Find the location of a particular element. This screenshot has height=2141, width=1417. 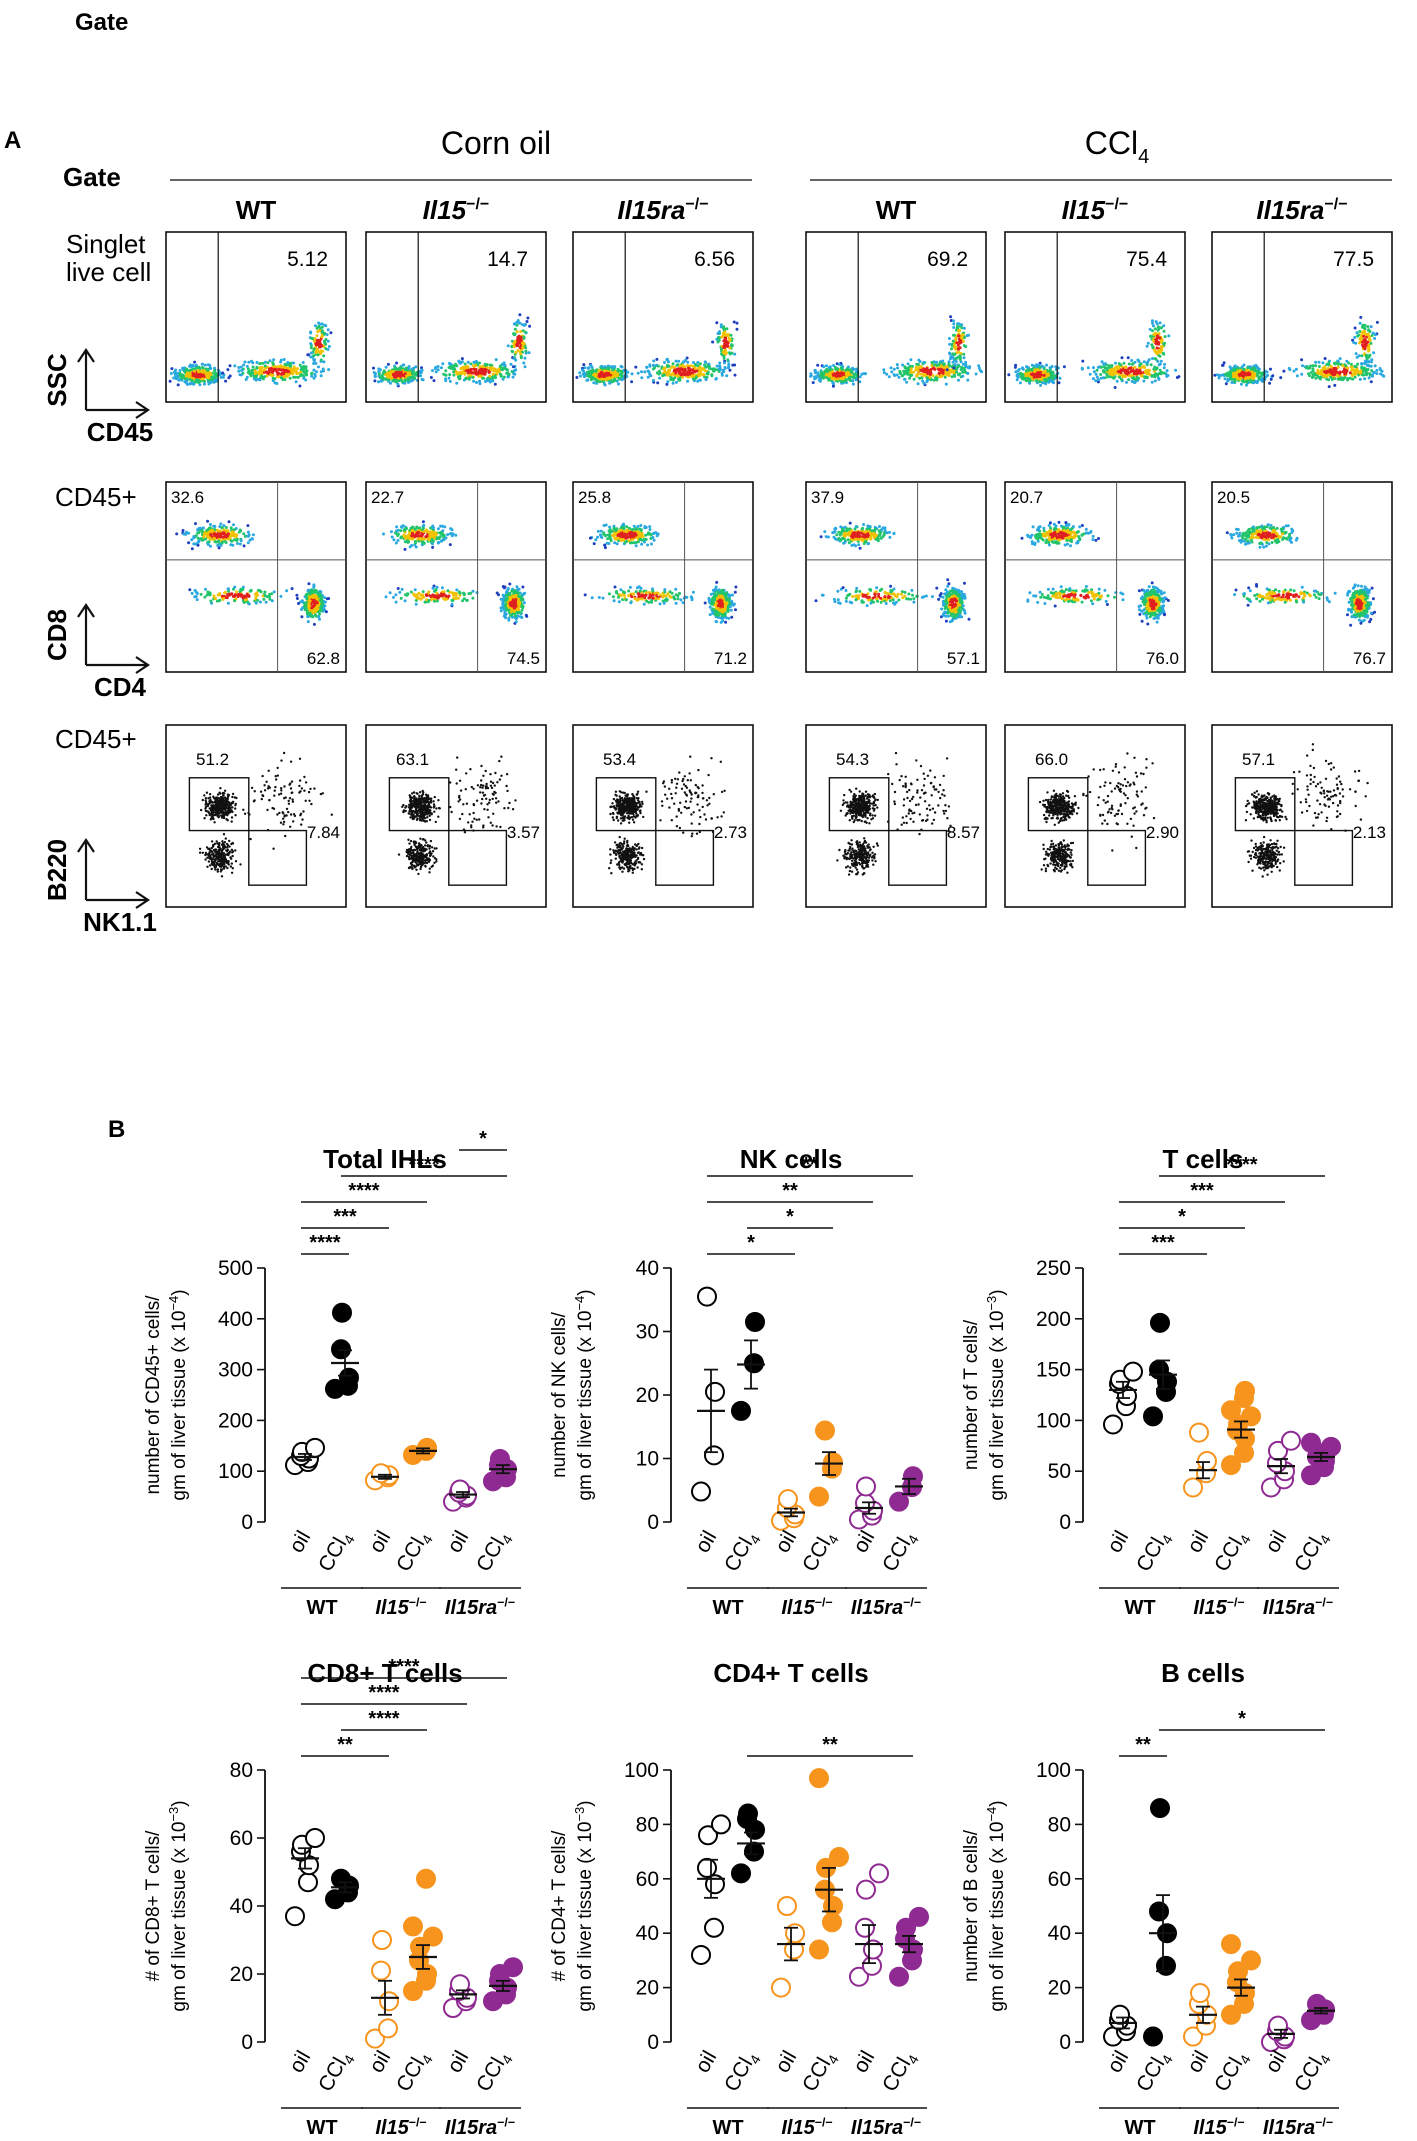

flow-plot: 5.12 is located at coordinates (256, 317).